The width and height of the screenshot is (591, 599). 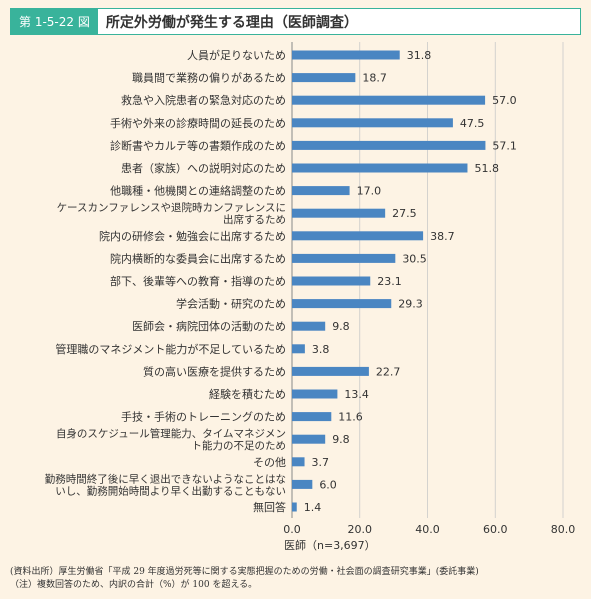 What do you see at coordinates (231, 22) in the screenshot?
I see `figure-title: 所定外労働が発生する理由（医師調査）` at bounding box center [231, 22].